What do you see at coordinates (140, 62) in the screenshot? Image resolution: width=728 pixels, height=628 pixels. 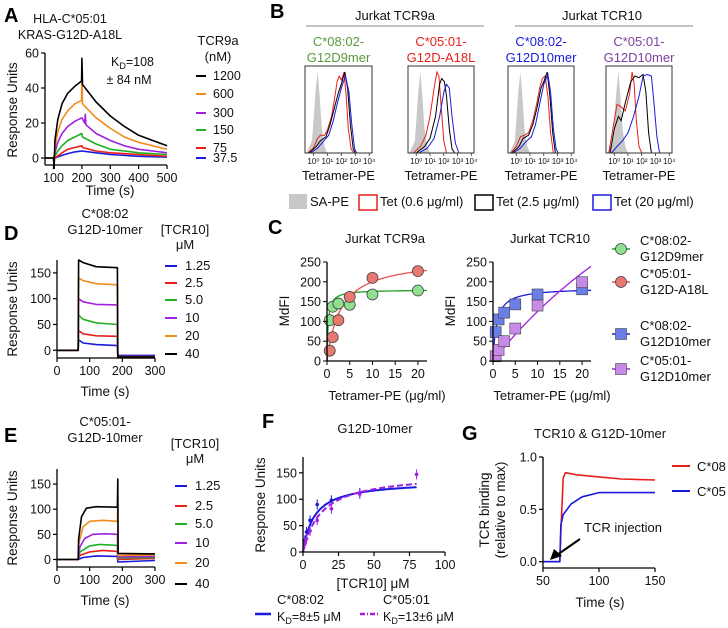 I see `kd-value: =108` at bounding box center [140, 62].